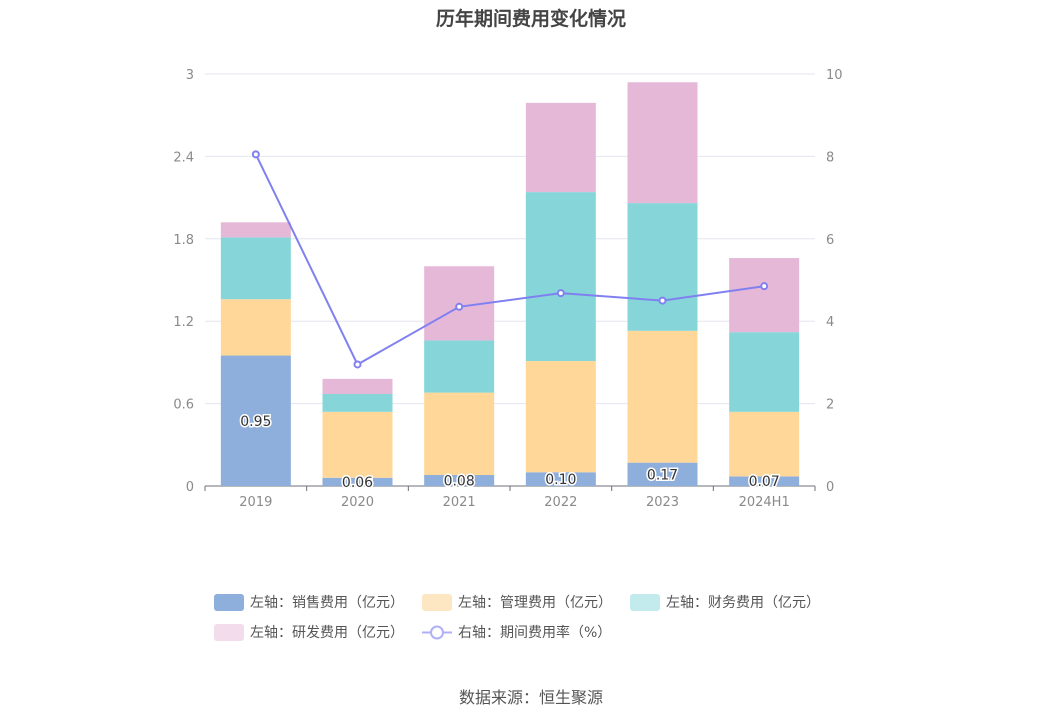  Describe the element at coordinates (459, 434) in the screenshot. I see `bar-segment-2-2021` at that location.